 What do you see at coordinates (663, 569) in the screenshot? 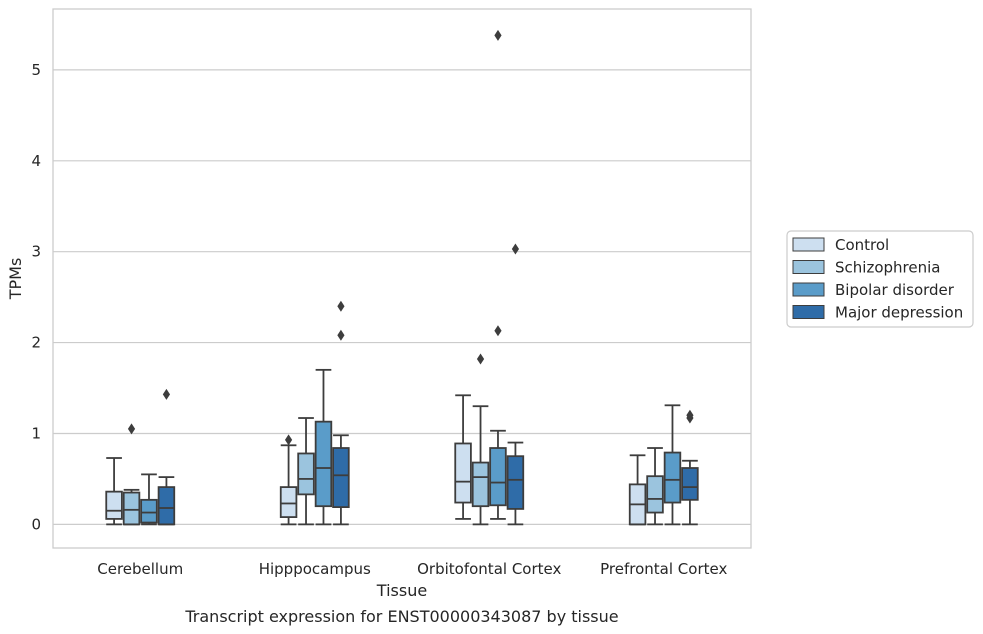
I see `x-tick-label: Prefrontal Cortex` at bounding box center [663, 569].